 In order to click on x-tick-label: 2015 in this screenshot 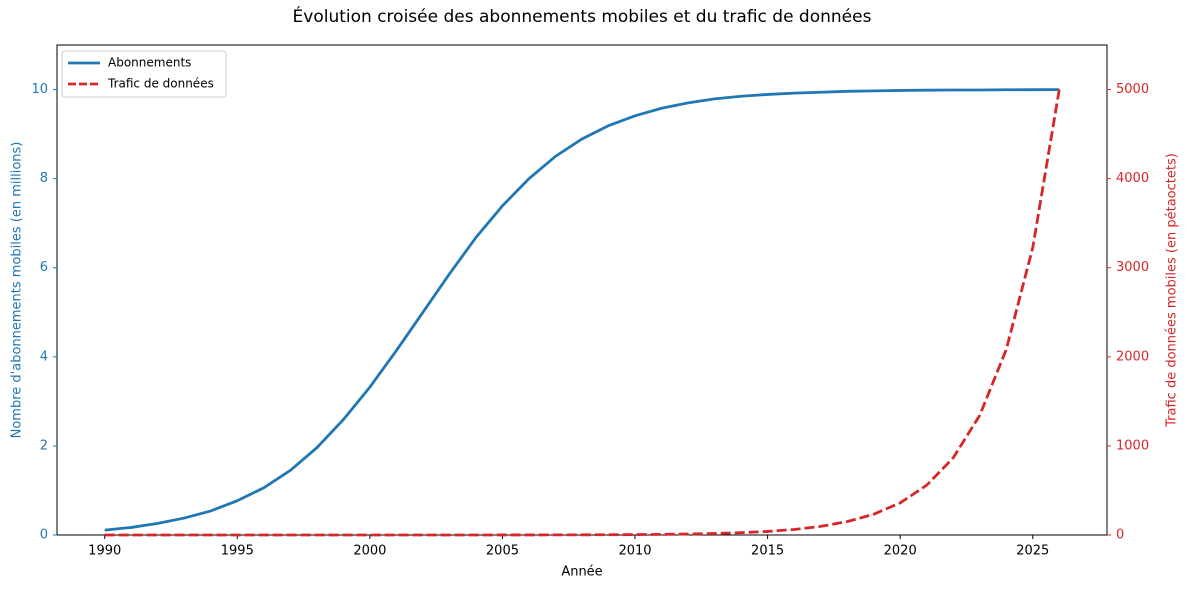, I will do `click(767, 551)`.